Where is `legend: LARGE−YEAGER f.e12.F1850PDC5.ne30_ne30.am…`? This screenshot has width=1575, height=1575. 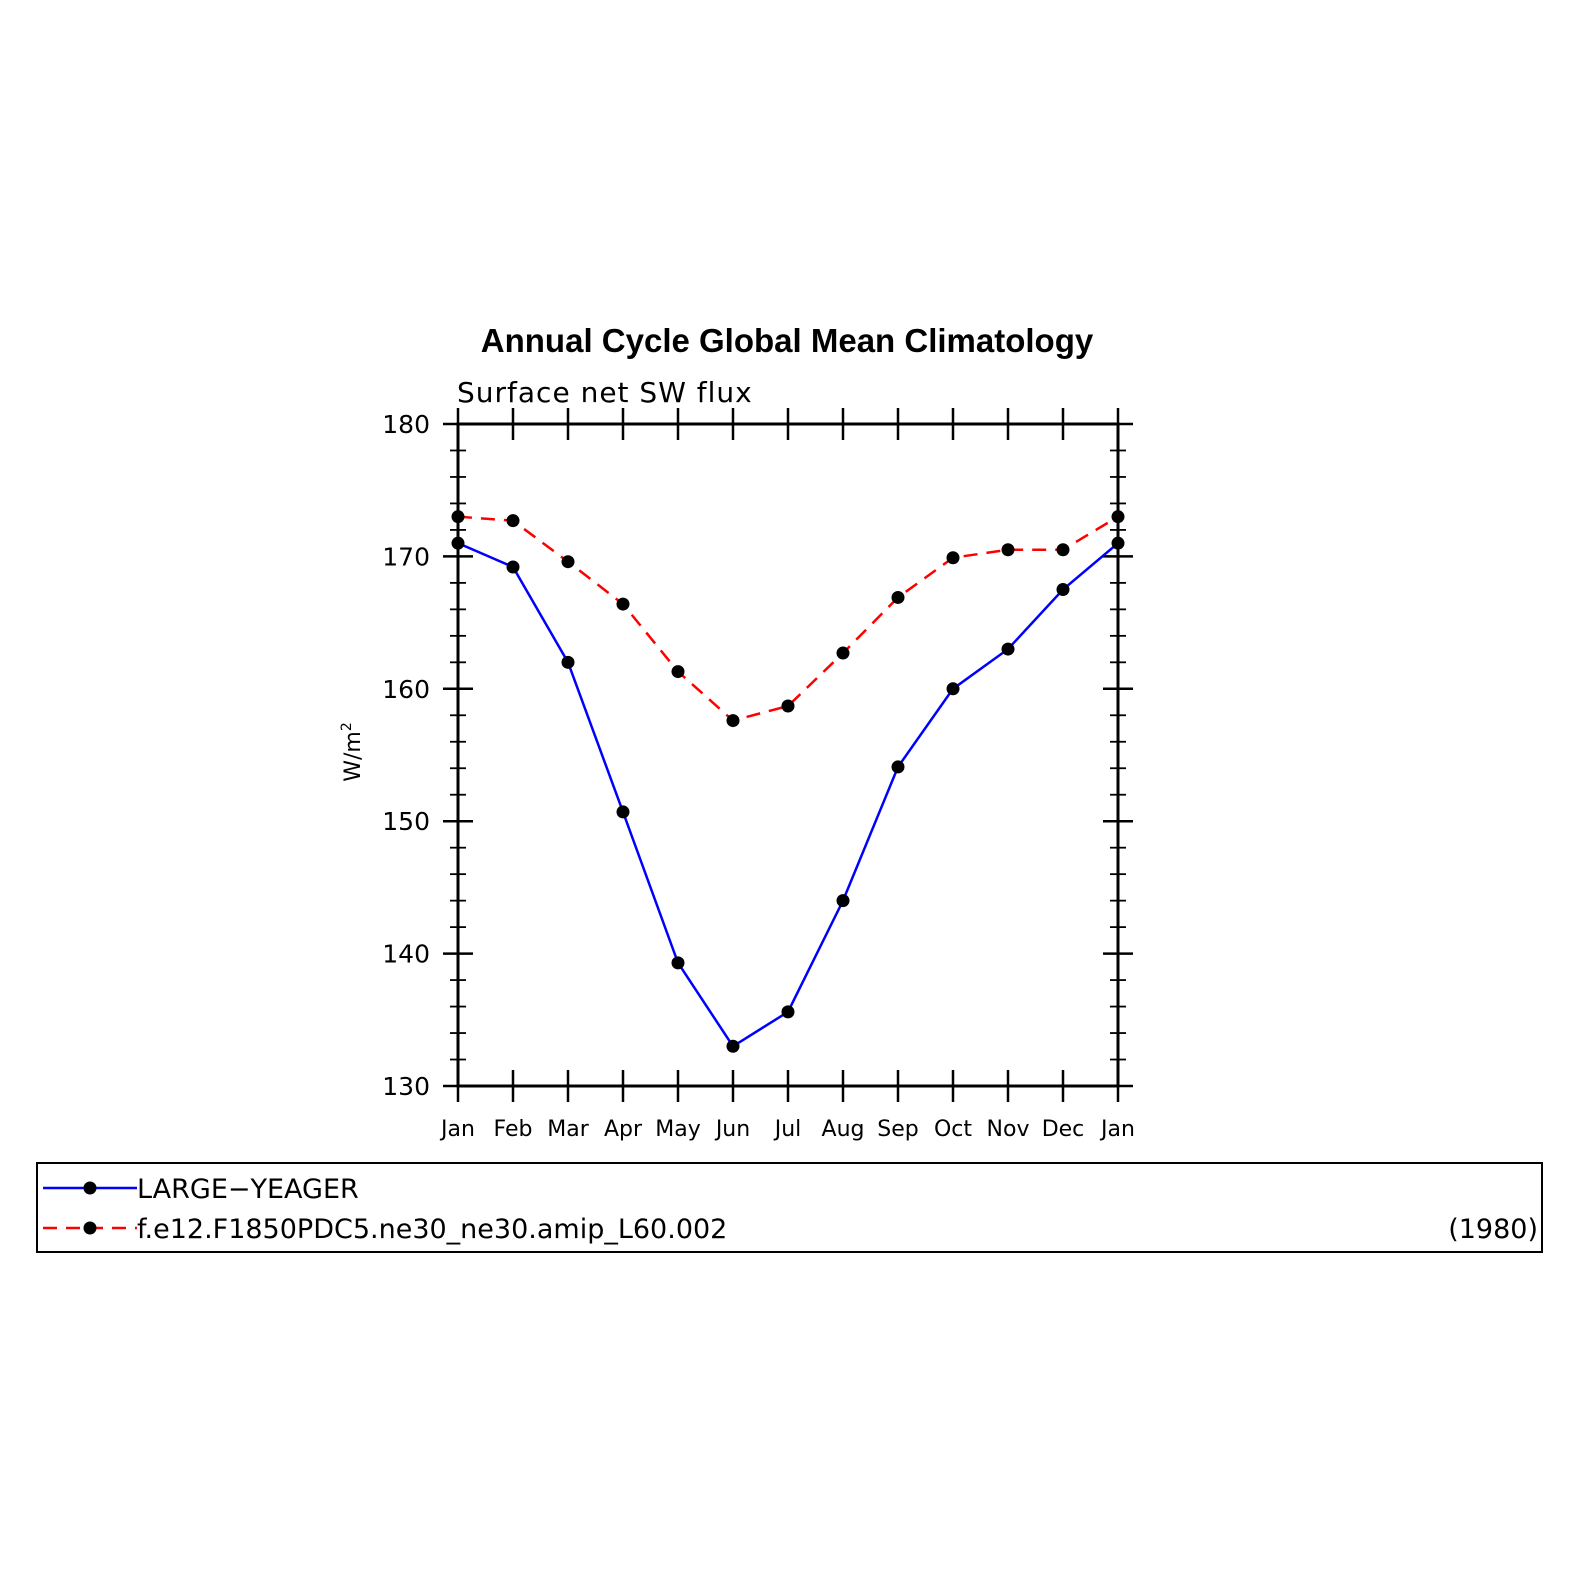
legend: LARGE−YEAGER f.e12.F1850PDC5.ne30_ne30.am… is located at coordinates (789, 1207).